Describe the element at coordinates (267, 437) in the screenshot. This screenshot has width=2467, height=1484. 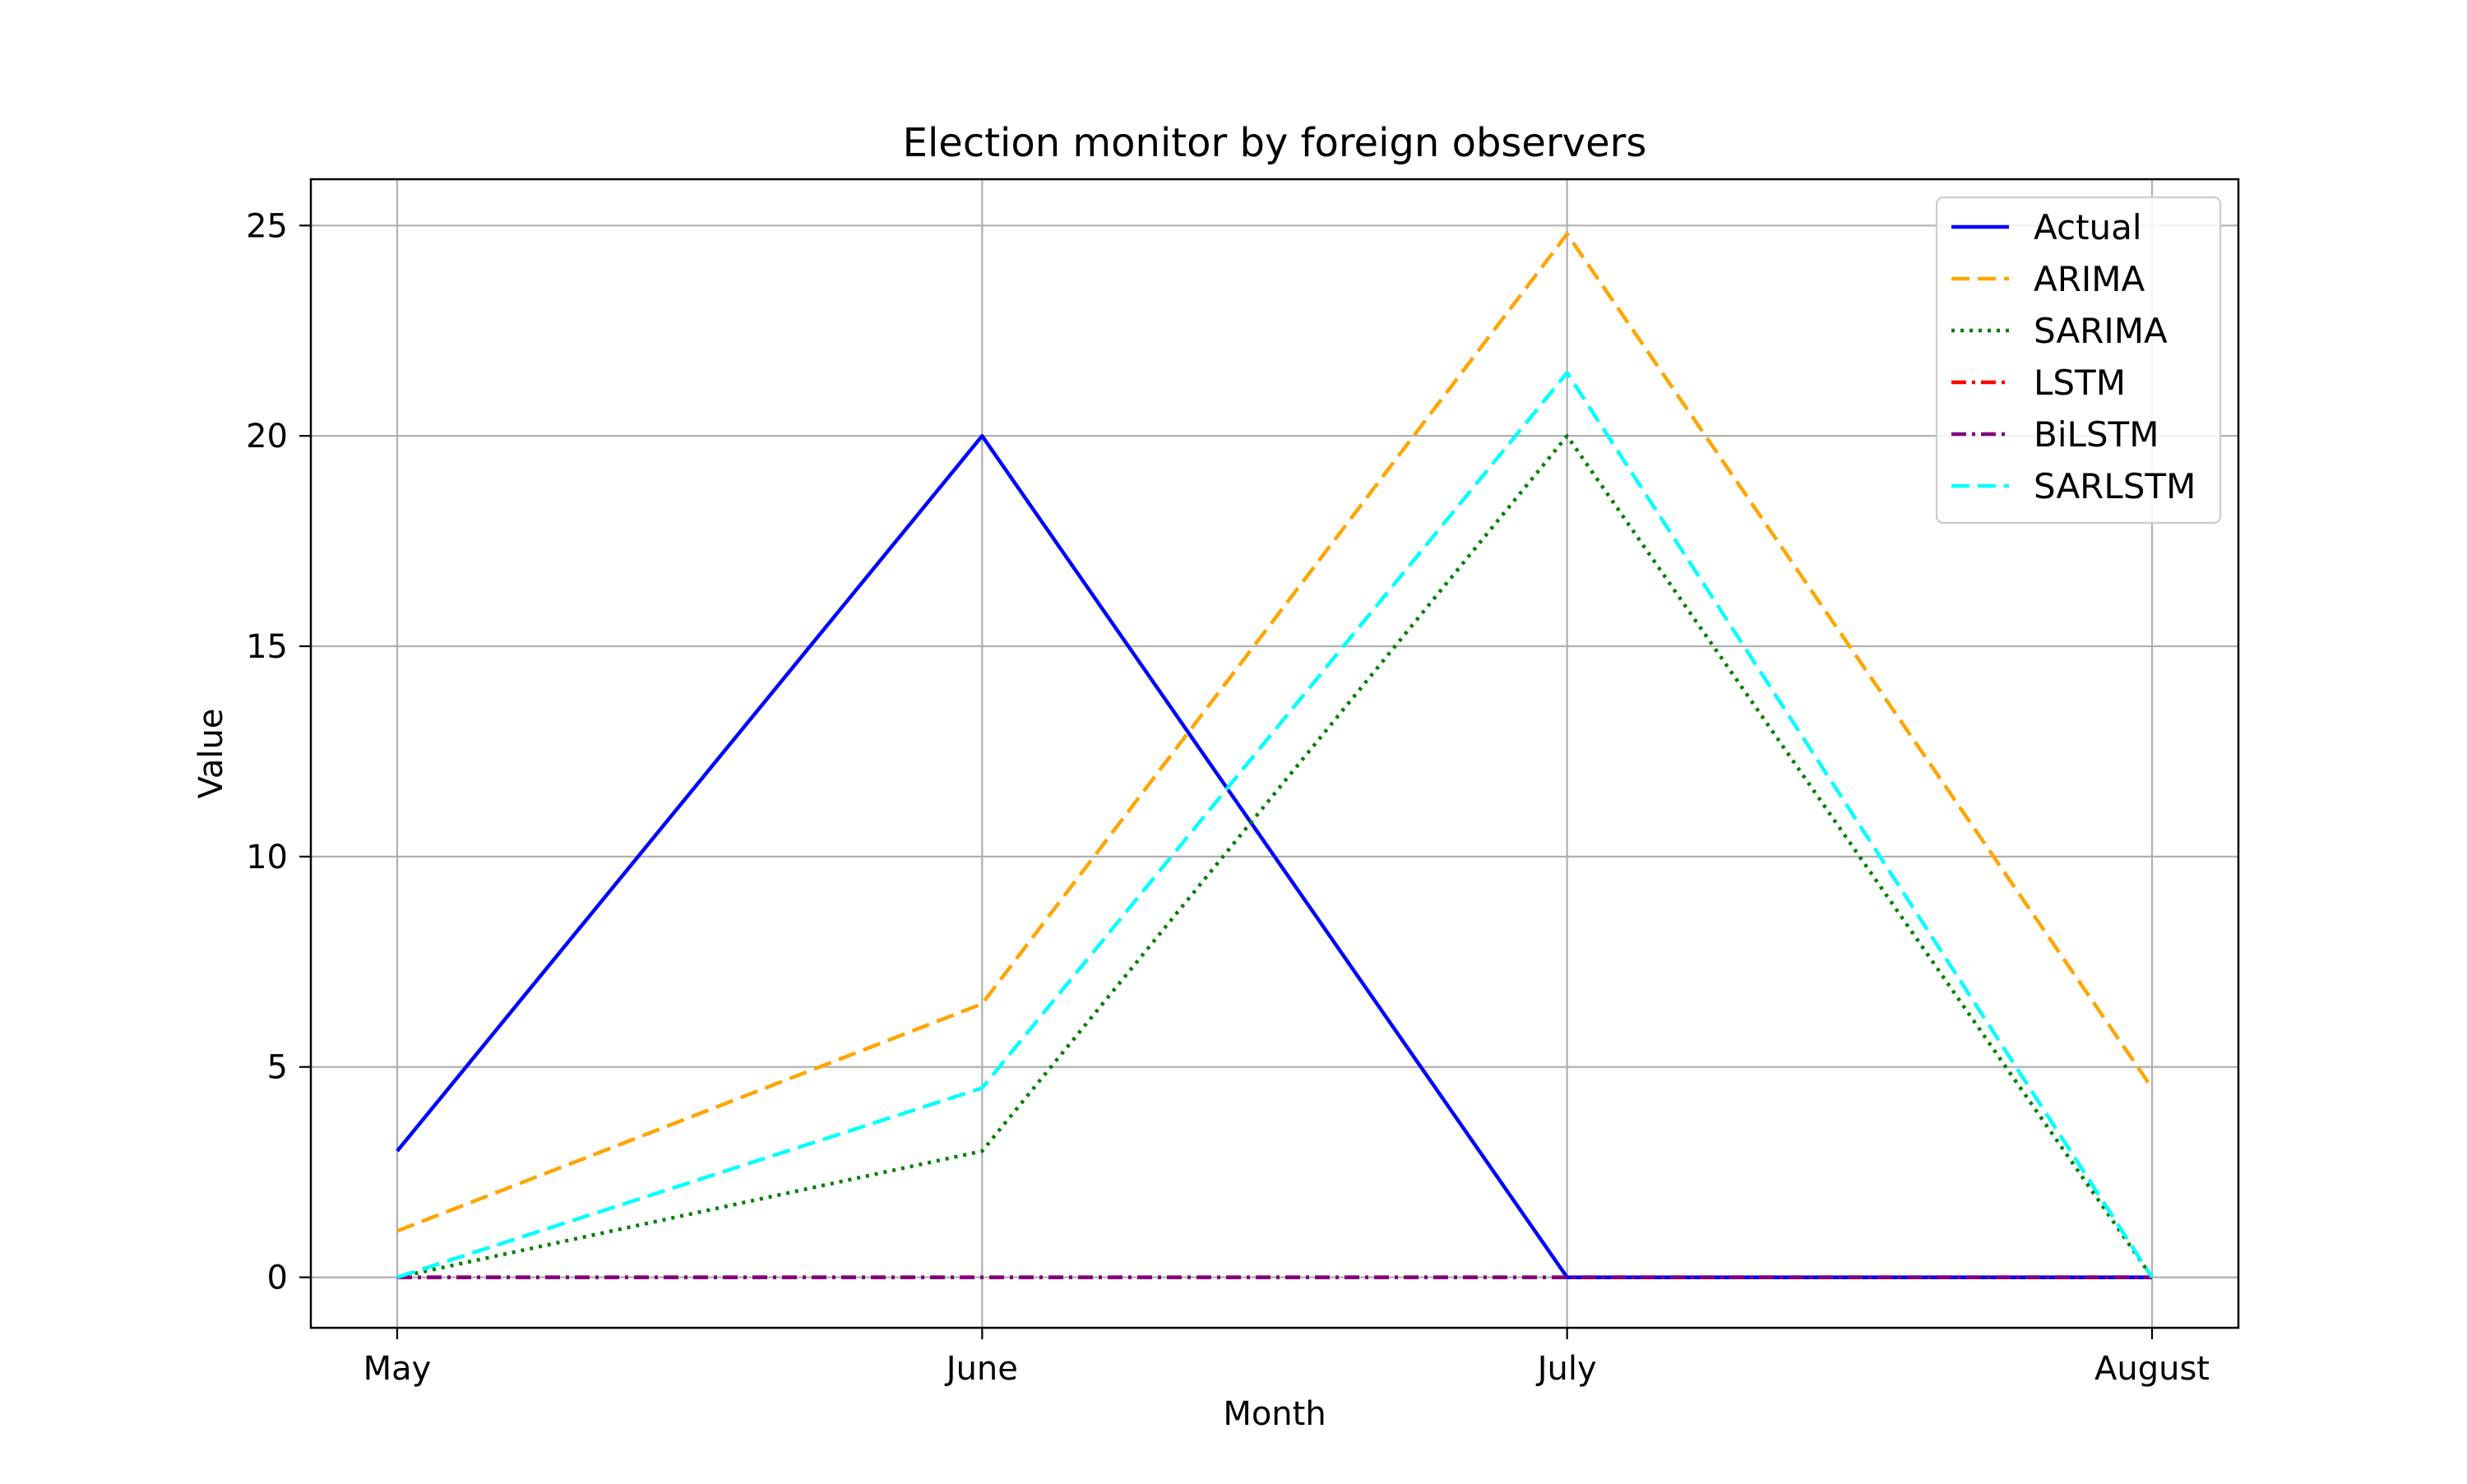
I see `y-tick-label: 20` at that location.